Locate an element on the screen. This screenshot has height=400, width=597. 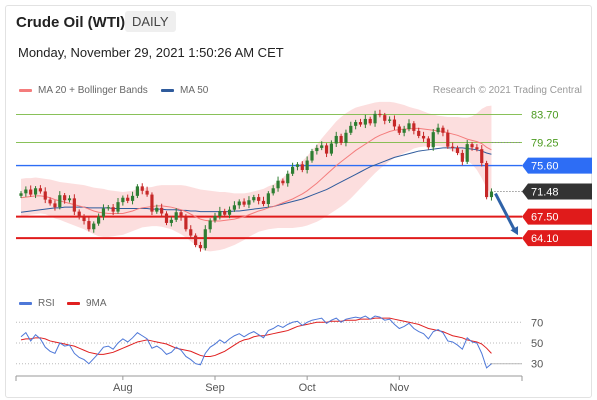
level-tag-75.60: 75.60 is located at coordinates (557, 165).